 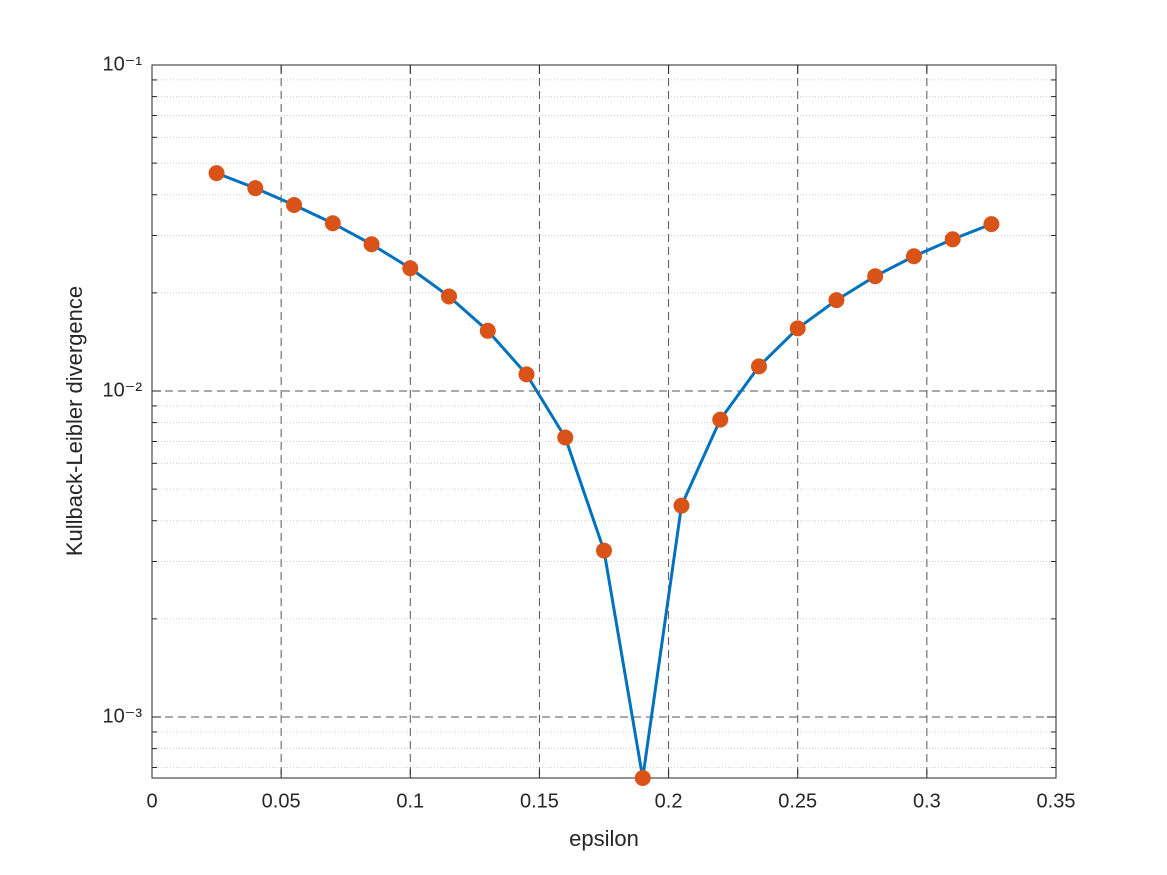 I want to click on x-axis-label: epsilon, so click(x=604, y=838).